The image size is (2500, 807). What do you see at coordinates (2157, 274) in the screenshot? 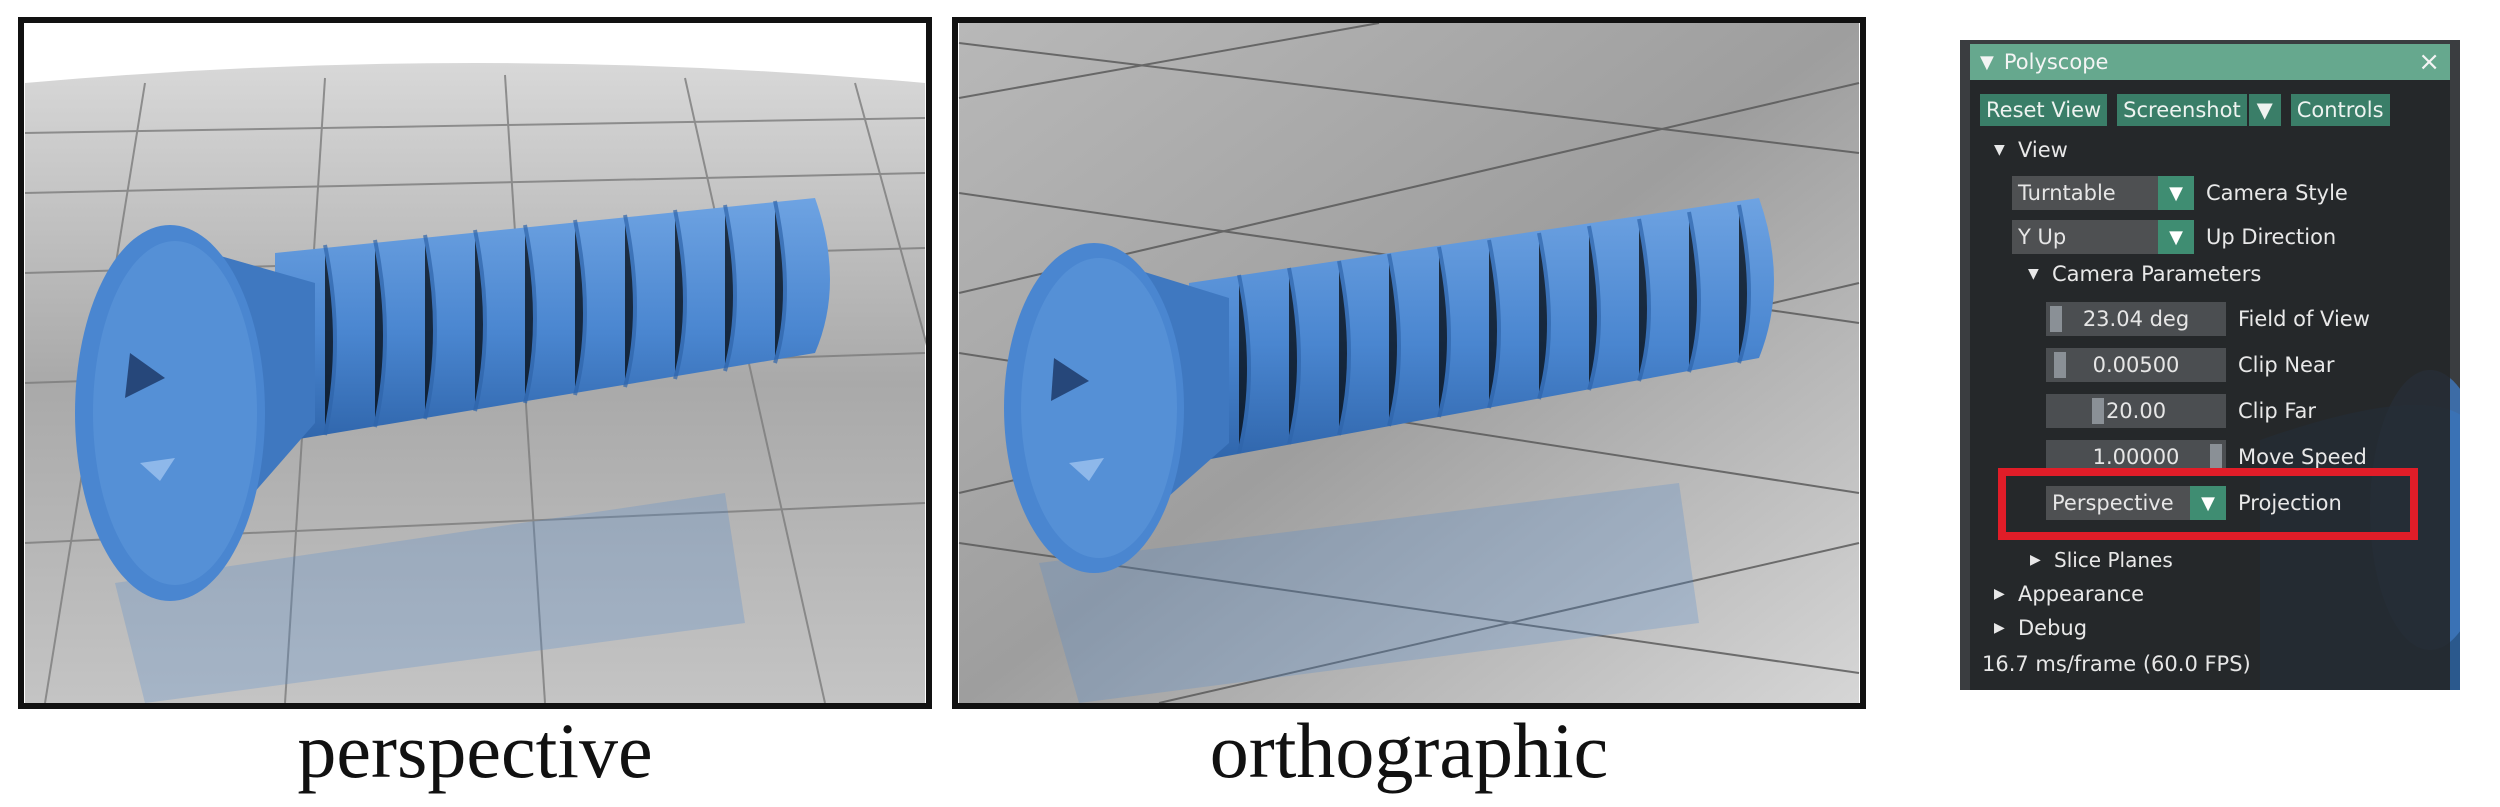
I see `tree-camera-parameters-label: Camera Parameters` at bounding box center [2157, 274].